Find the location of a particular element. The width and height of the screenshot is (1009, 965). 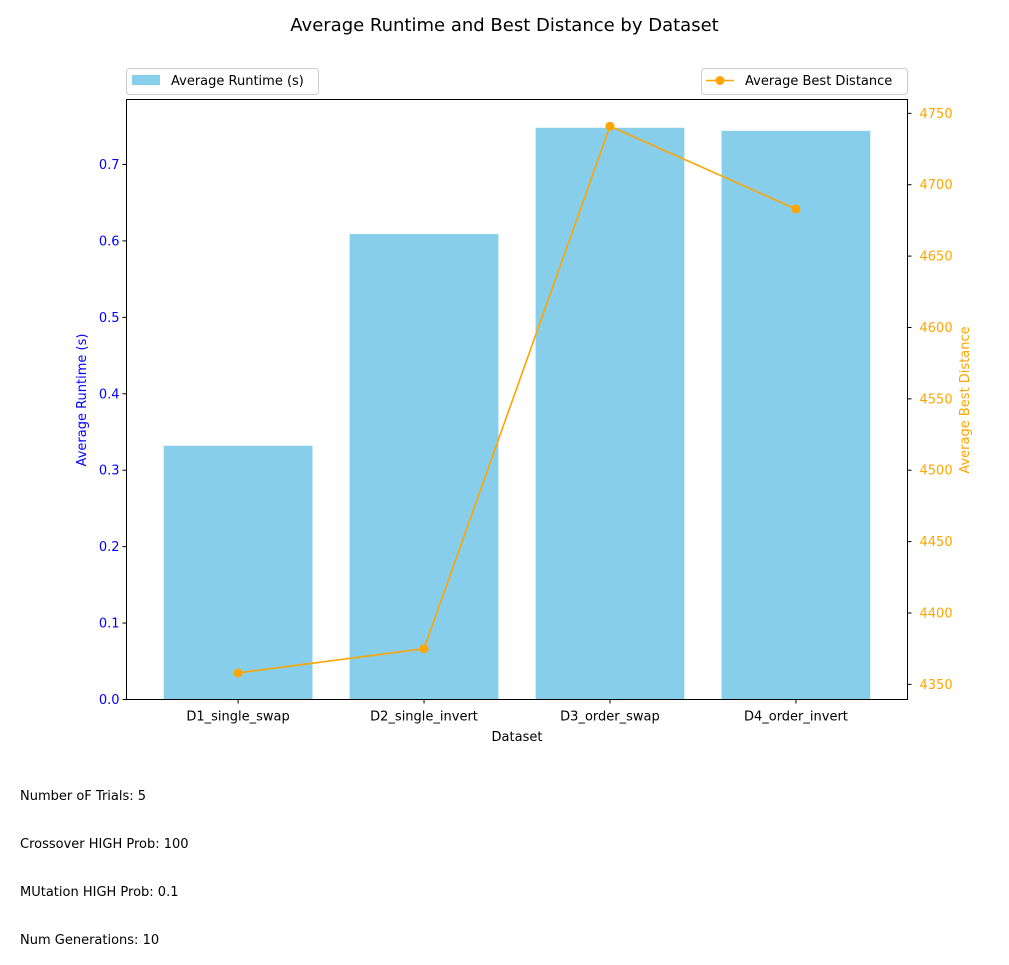

legend-distance-marker is located at coordinates (720, 80).